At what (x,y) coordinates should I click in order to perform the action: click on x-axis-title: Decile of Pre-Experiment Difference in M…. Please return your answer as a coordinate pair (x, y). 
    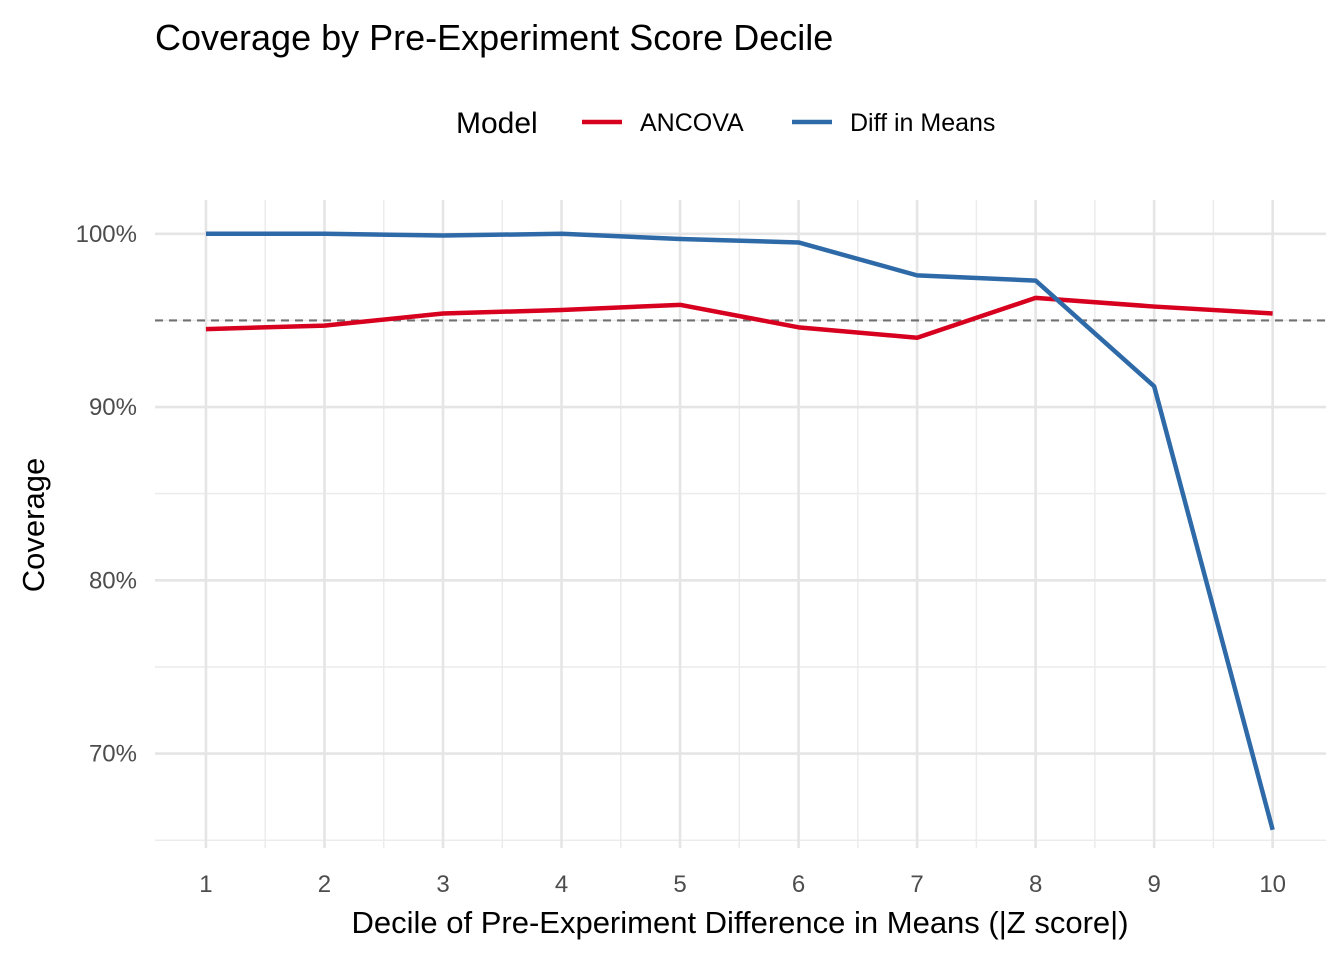
    Looking at the image, I should click on (739, 922).